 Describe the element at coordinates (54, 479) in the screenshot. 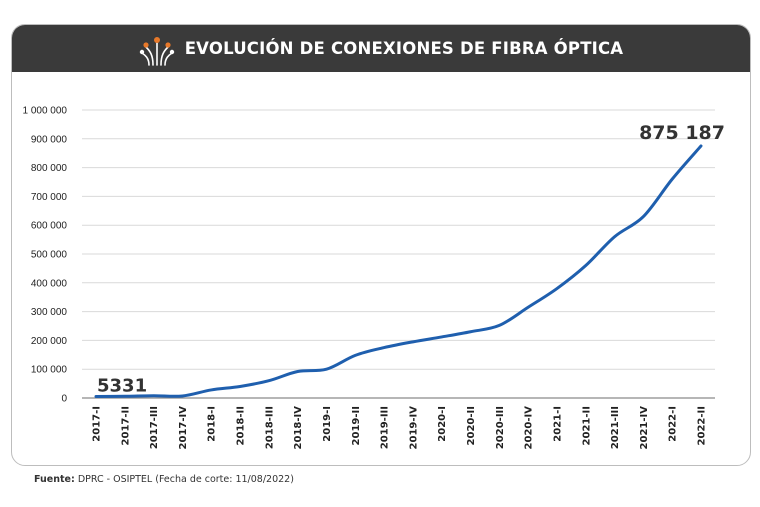

I see `source-label: Fuente:` at that location.